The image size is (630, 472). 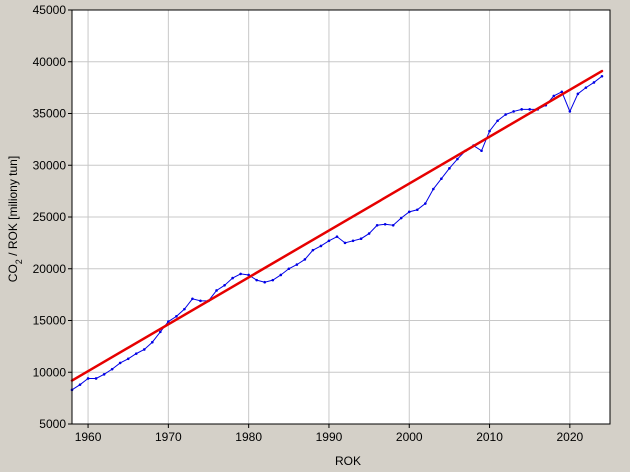 What do you see at coordinates (329, 437) in the screenshot?
I see `x-tick-label: 1990` at bounding box center [329, 437].